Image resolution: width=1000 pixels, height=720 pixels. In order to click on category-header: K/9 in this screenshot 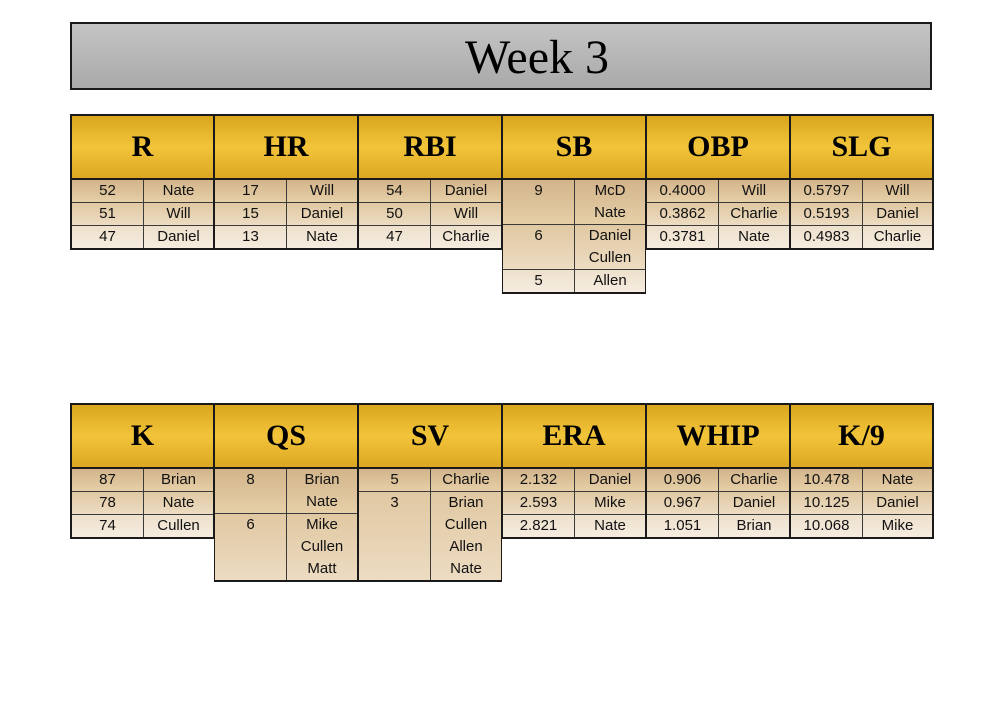, I will do `click(862, 436)`.